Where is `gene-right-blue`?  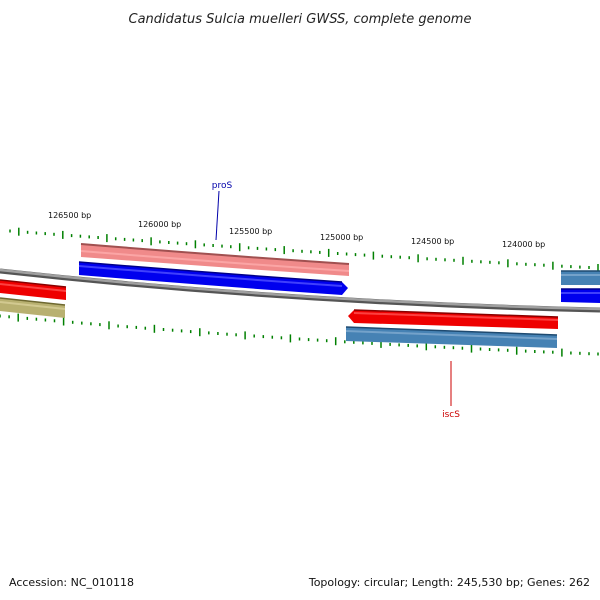 gene-right-blue is located at coordinates (580, 295).